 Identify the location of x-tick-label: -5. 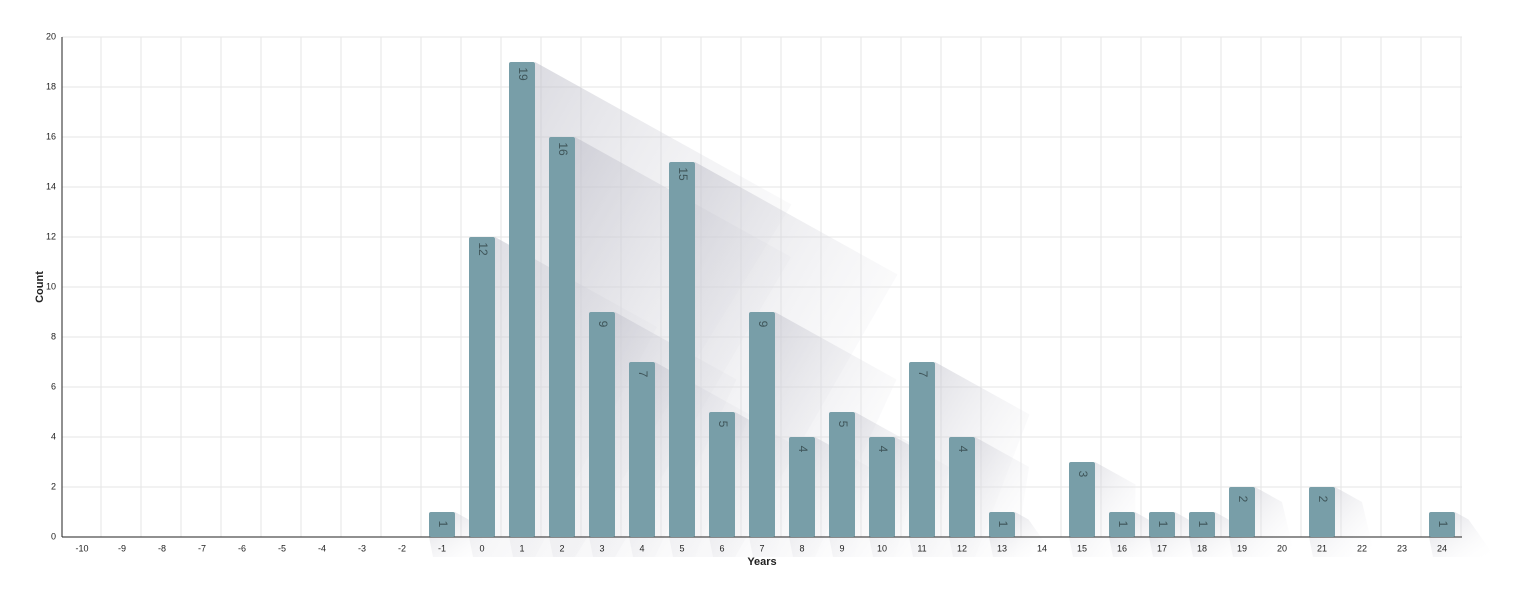
(282, 548).